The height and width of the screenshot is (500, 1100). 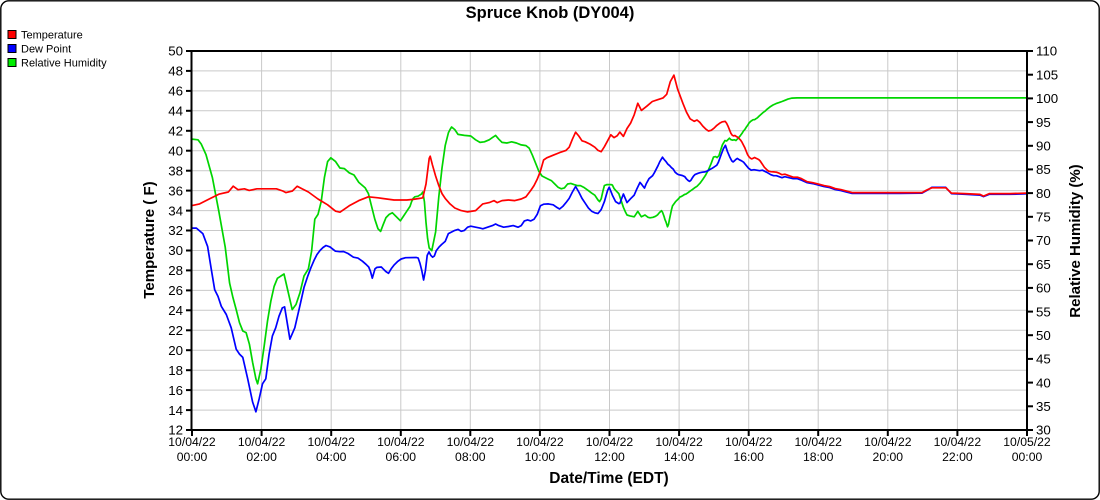 What do you see at coordinates (748, 457) in the screenshot?
I see `svg-text: 16:00` at bounding box center [748, 457].